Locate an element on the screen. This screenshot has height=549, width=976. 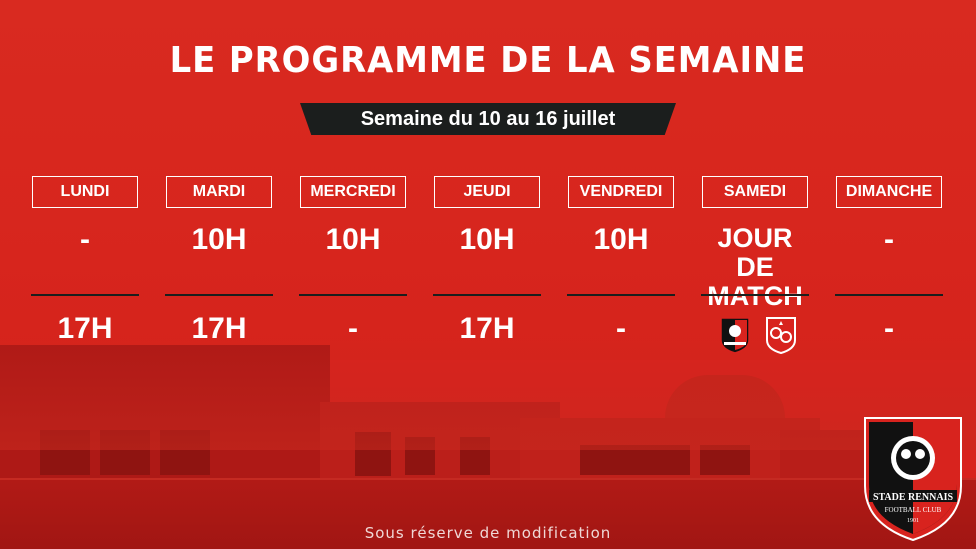
morning-samedi: JOUR DE MATCH is located at coordinates (755, 267).